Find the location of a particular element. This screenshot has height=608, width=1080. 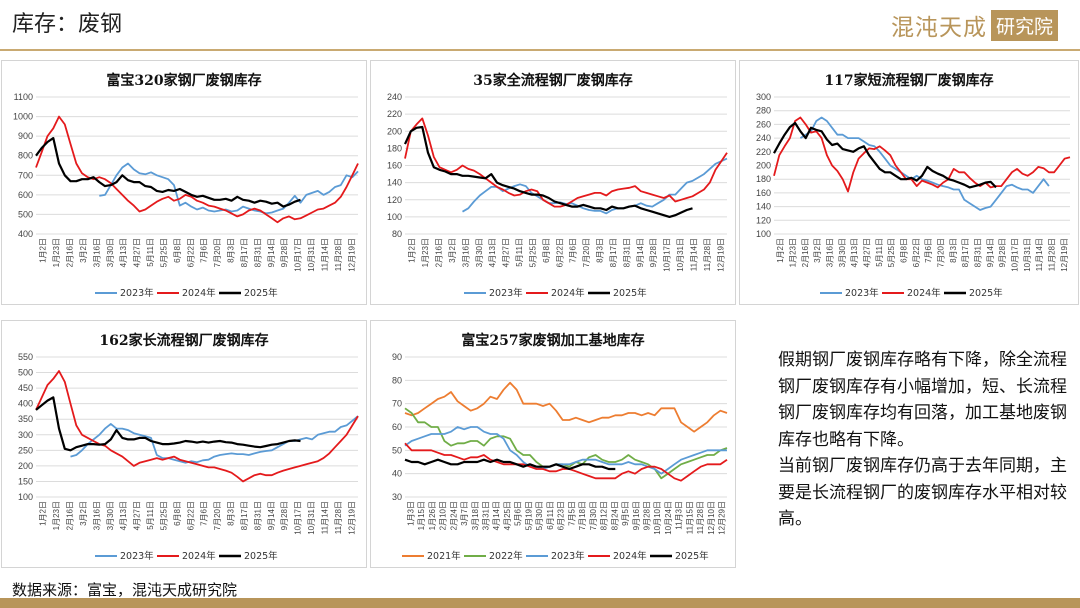

x-tick-label: 9月16日 is located at coordinates (636, 515).